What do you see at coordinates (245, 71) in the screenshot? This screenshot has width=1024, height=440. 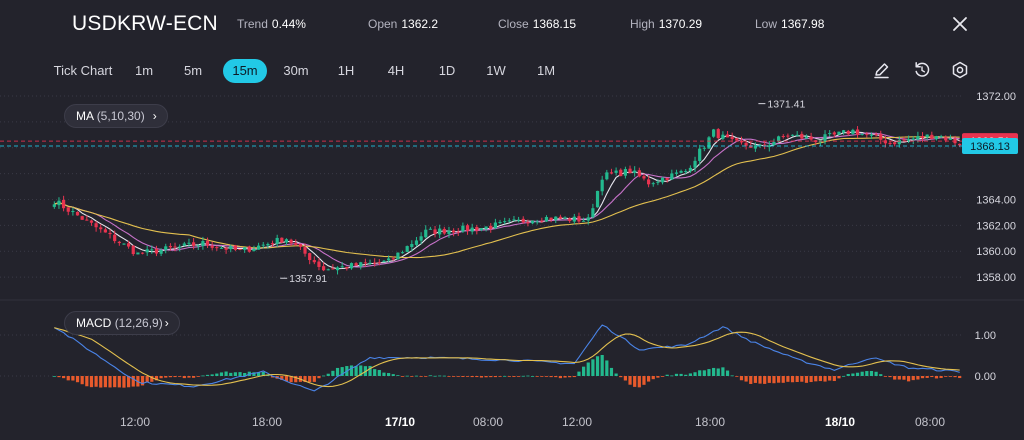 I see `tab-15m: 15m` at bounding box center [245, 71].